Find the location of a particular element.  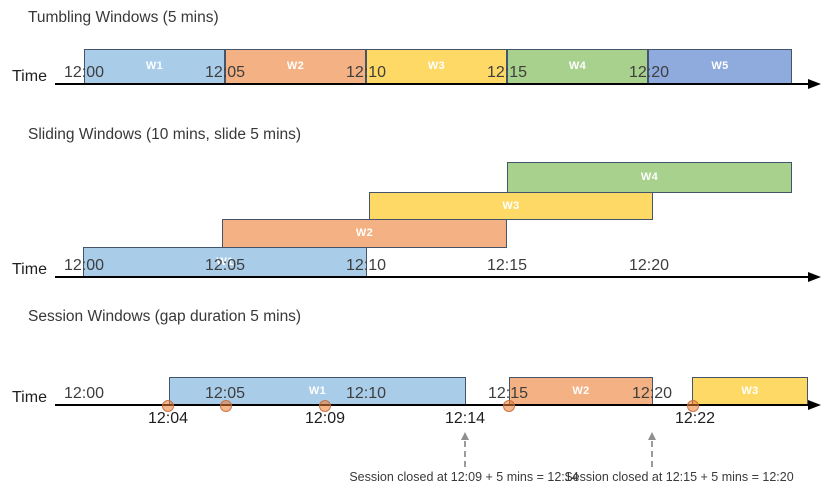

tumbling-window-w3: W3 is located at coordinates (436, 66).